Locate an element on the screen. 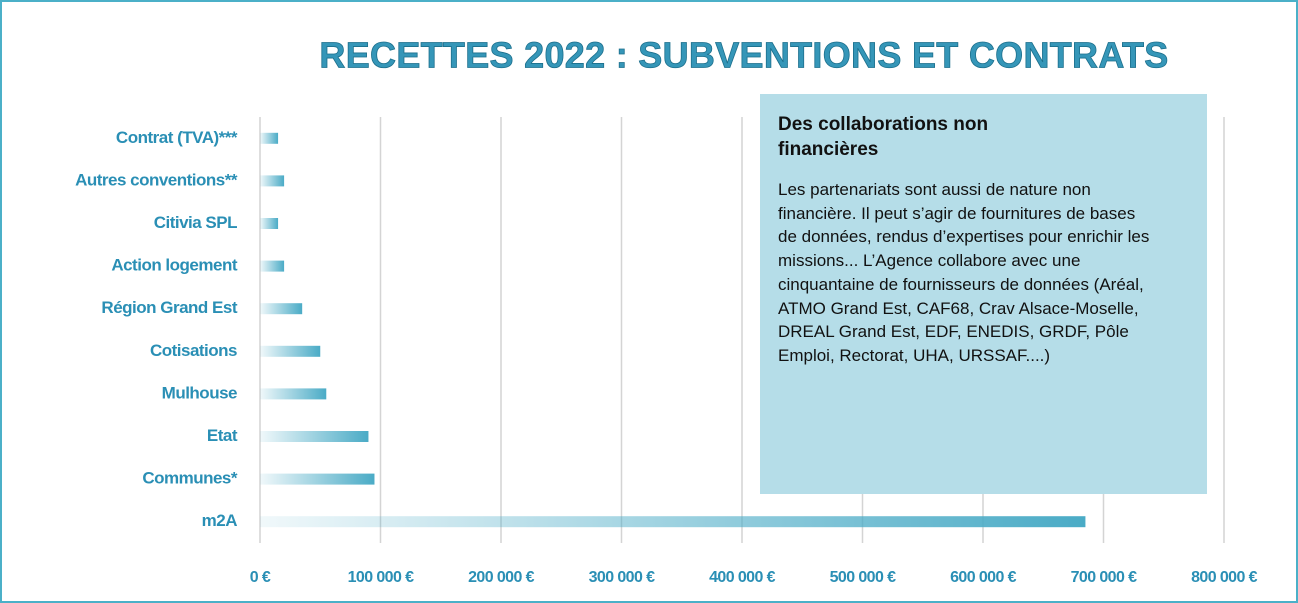 The width and height of the screenshot is (1298, 603). x-tick-label: 0 € is located at coordinates (260, 577).